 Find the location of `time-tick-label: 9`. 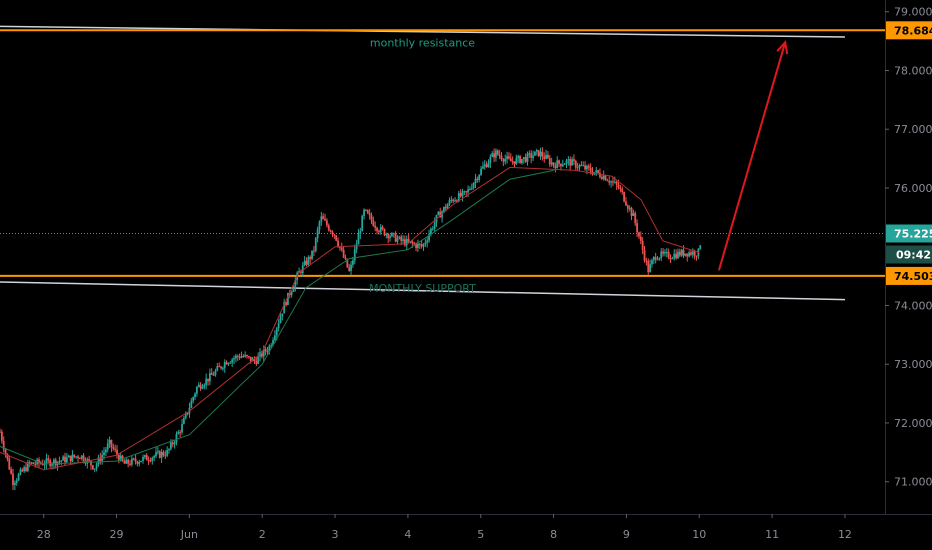

time-tick-label: 9 is located at coordinates (626, 534).